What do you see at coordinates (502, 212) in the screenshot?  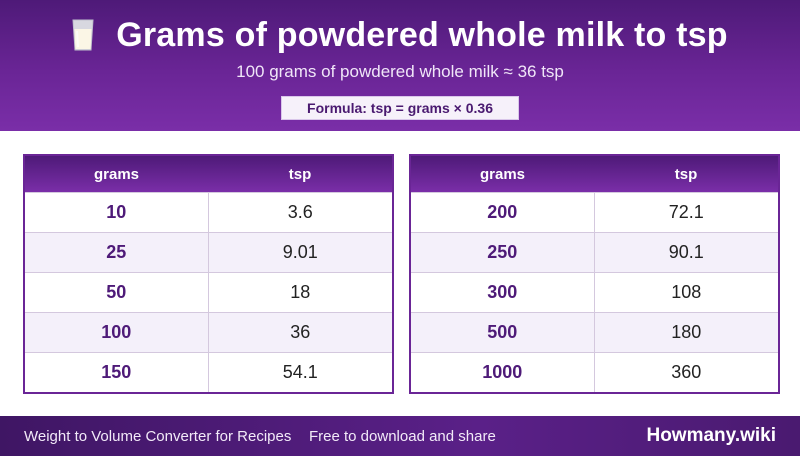 I see `grams-cell: 200` at bounding box center [502, 212].